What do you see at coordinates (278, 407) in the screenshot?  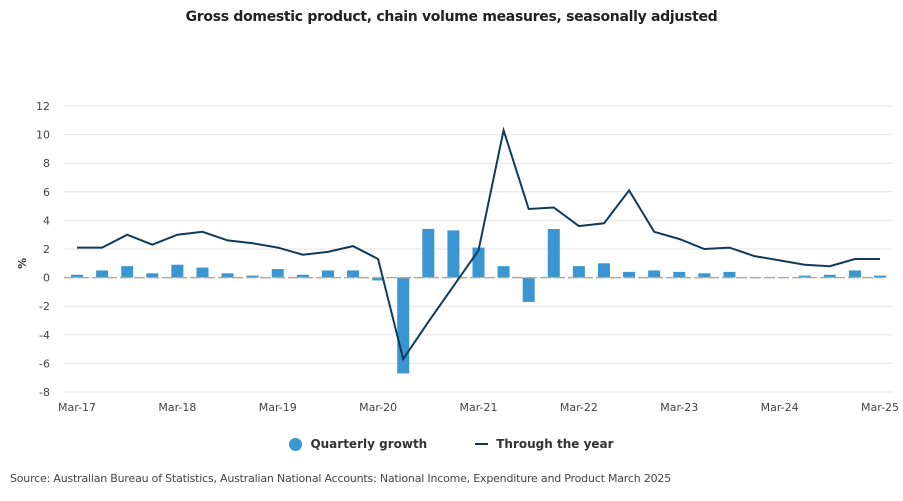 I see `x-tick-label: Mar-19` at bounding box center [278, 407].